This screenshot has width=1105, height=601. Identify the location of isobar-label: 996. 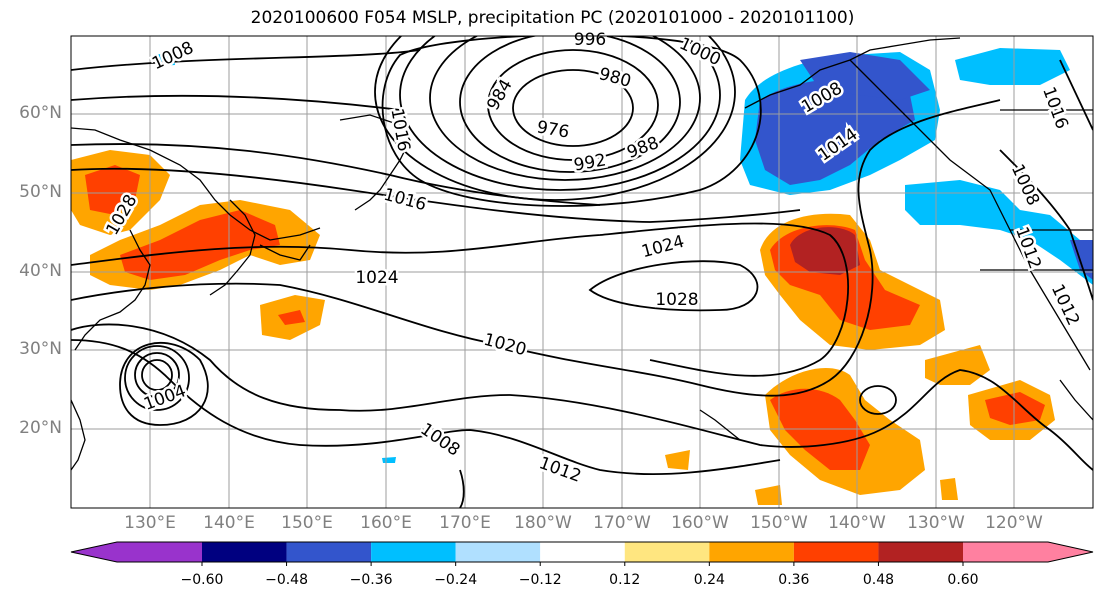
(590, 40).